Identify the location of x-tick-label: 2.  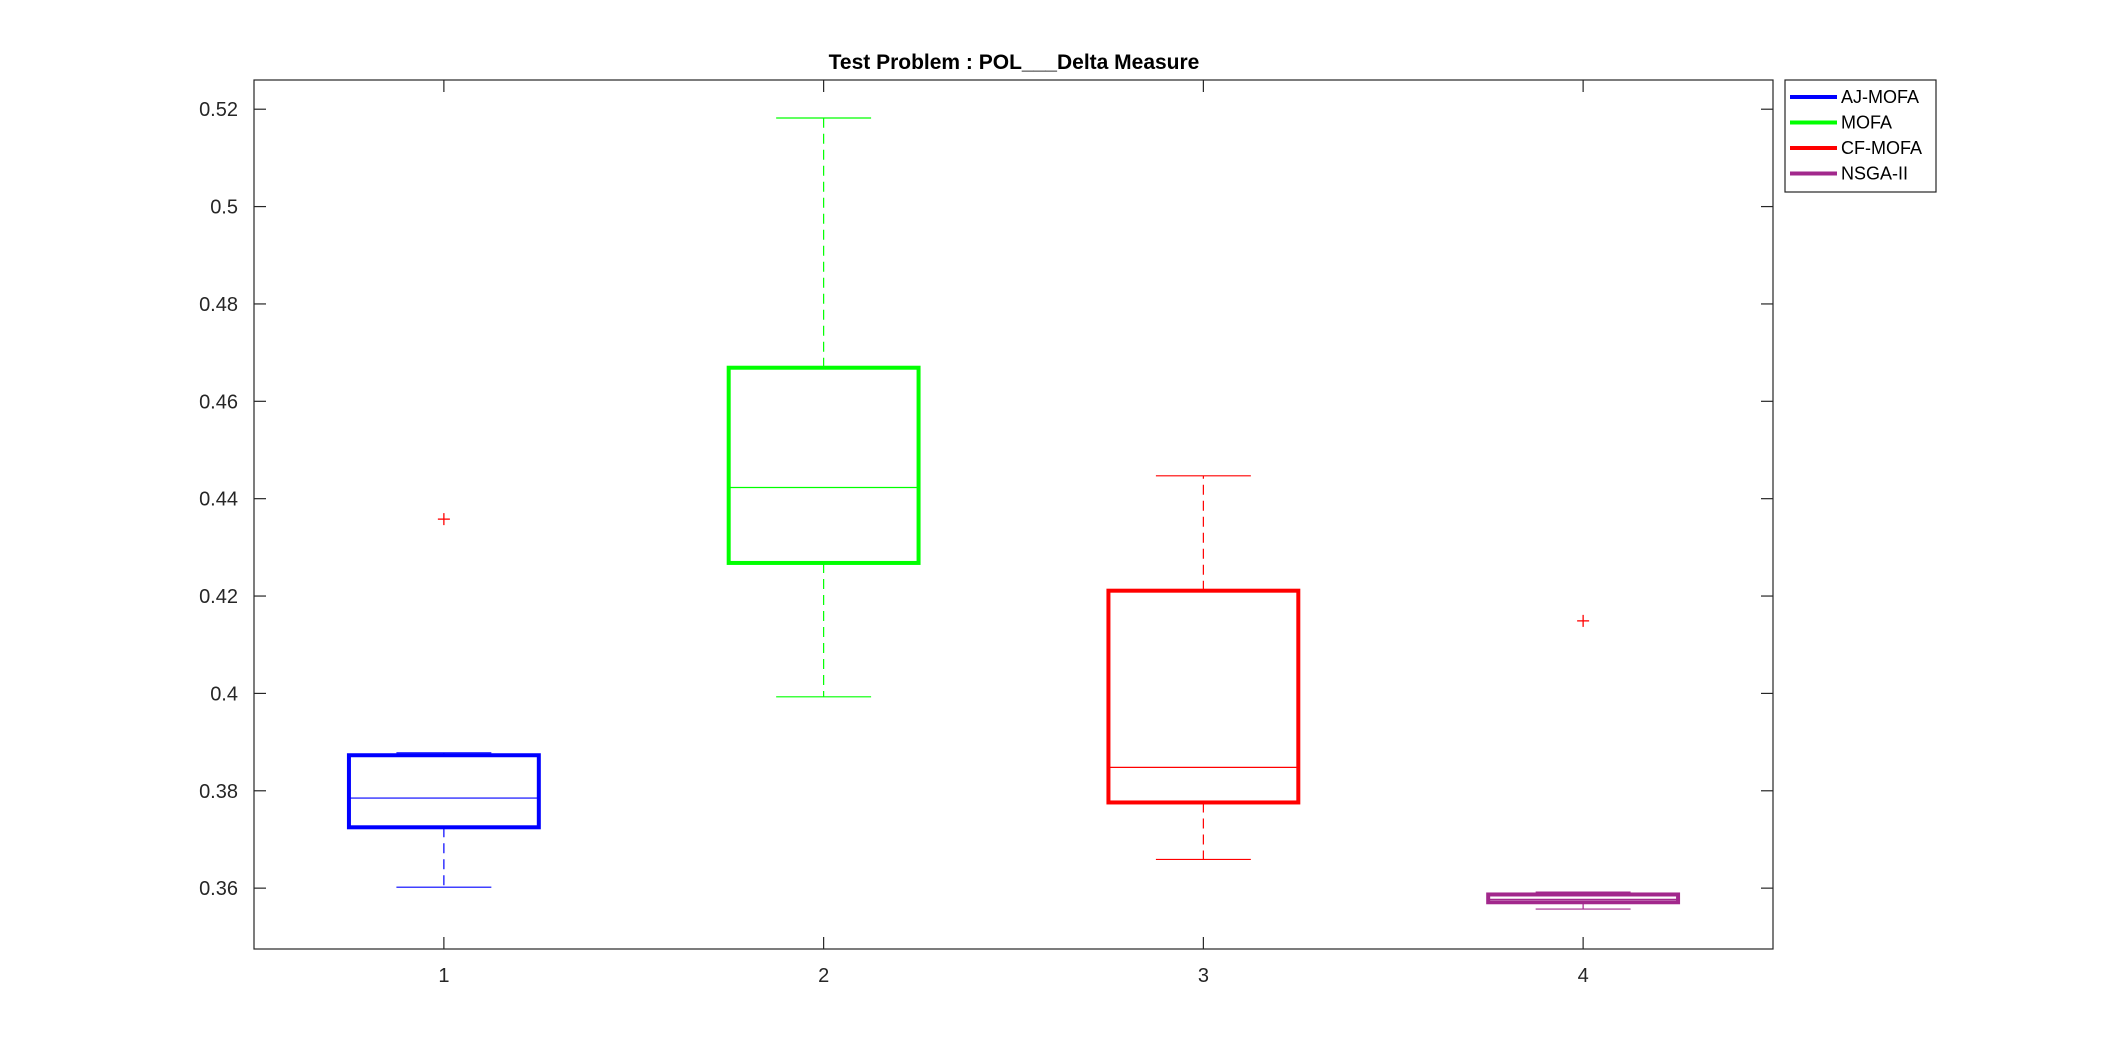
(823, 976).